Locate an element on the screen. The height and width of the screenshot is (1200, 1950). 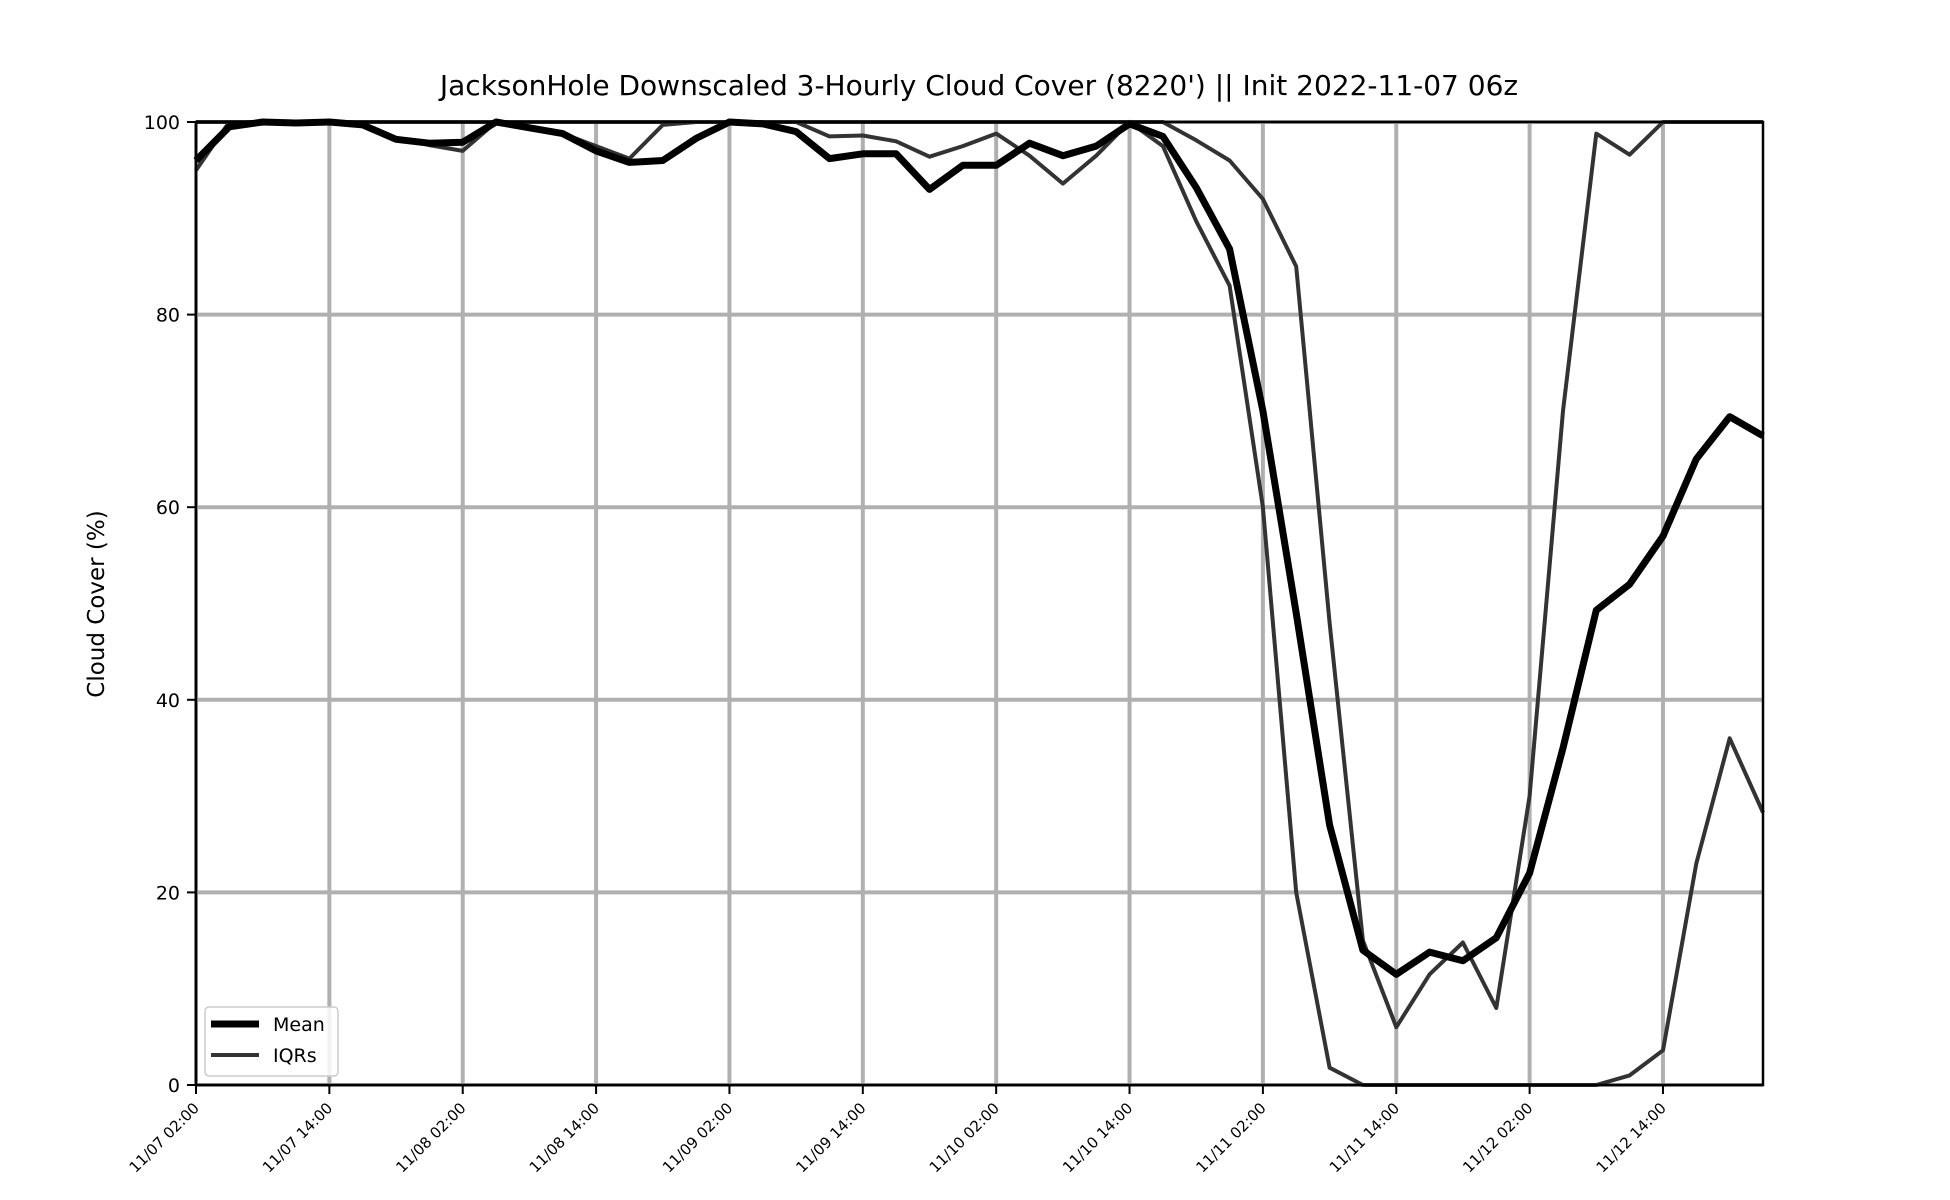
x-tick-label: 11/08 02:00 is located at coordinates (430, 1137).